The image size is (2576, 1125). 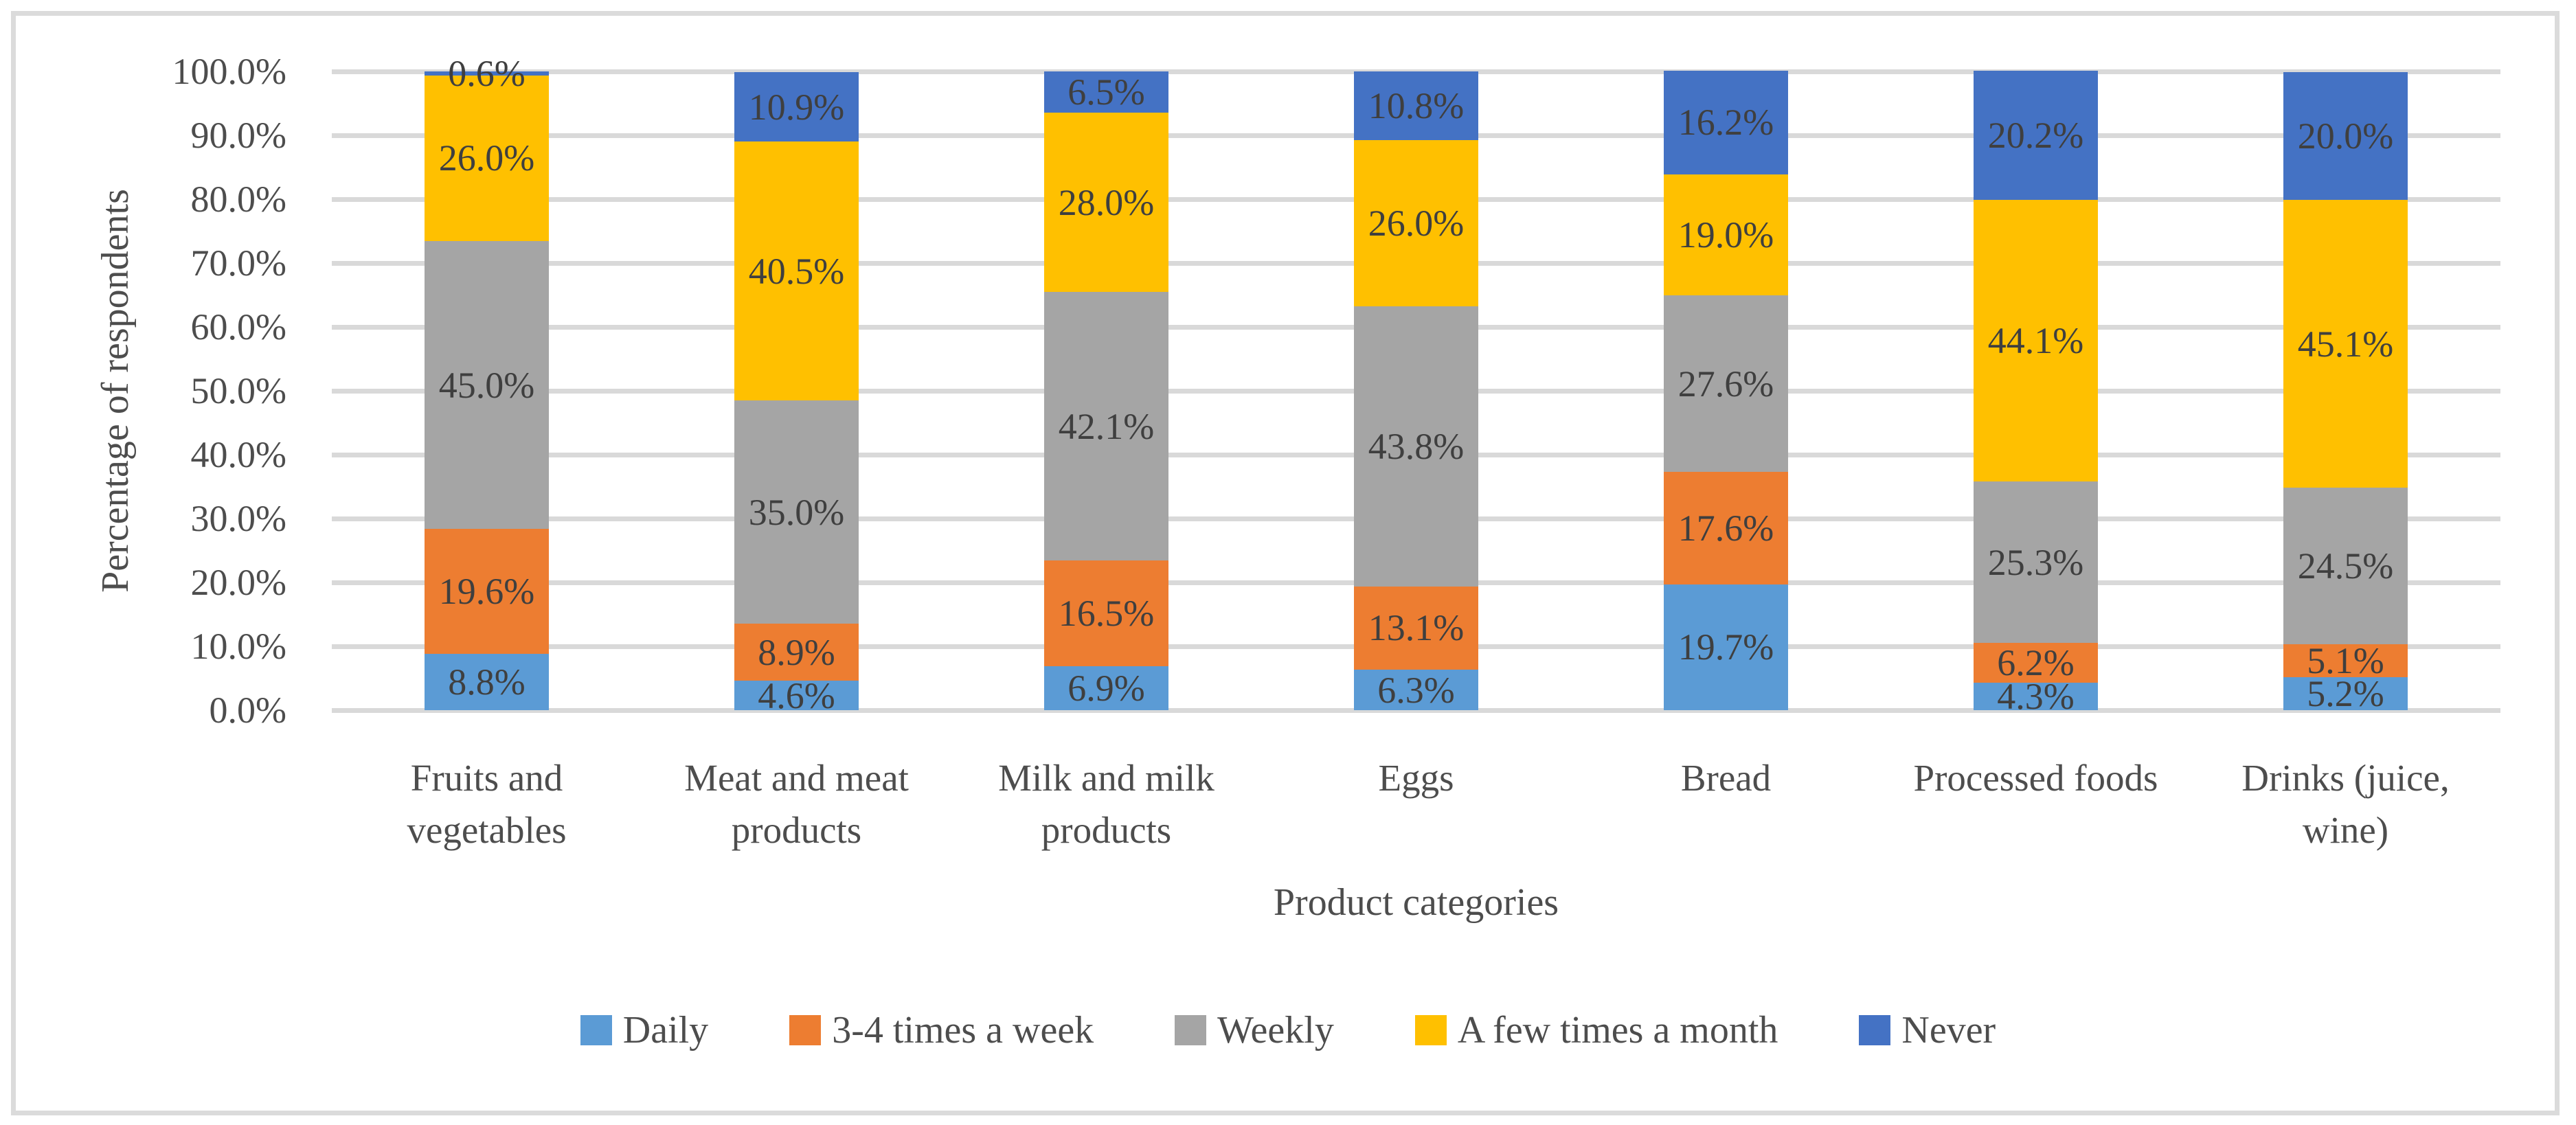 What do you see at coordinates (238, 454) in the screenshot?
I see `y-tick-label: 40.0%` at bounding box center [238, 454].